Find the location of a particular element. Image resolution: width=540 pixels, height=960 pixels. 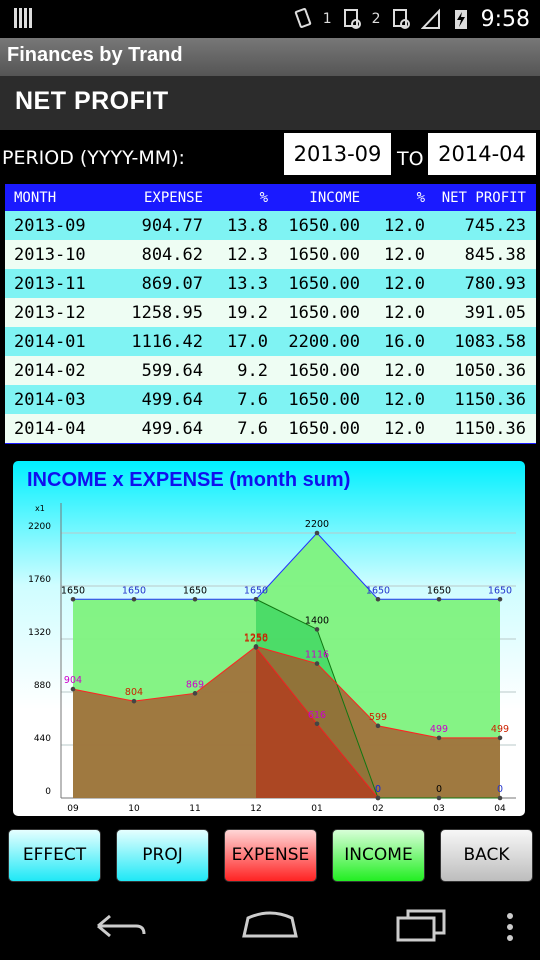

recents-icon is located at coordinates (422, 925).